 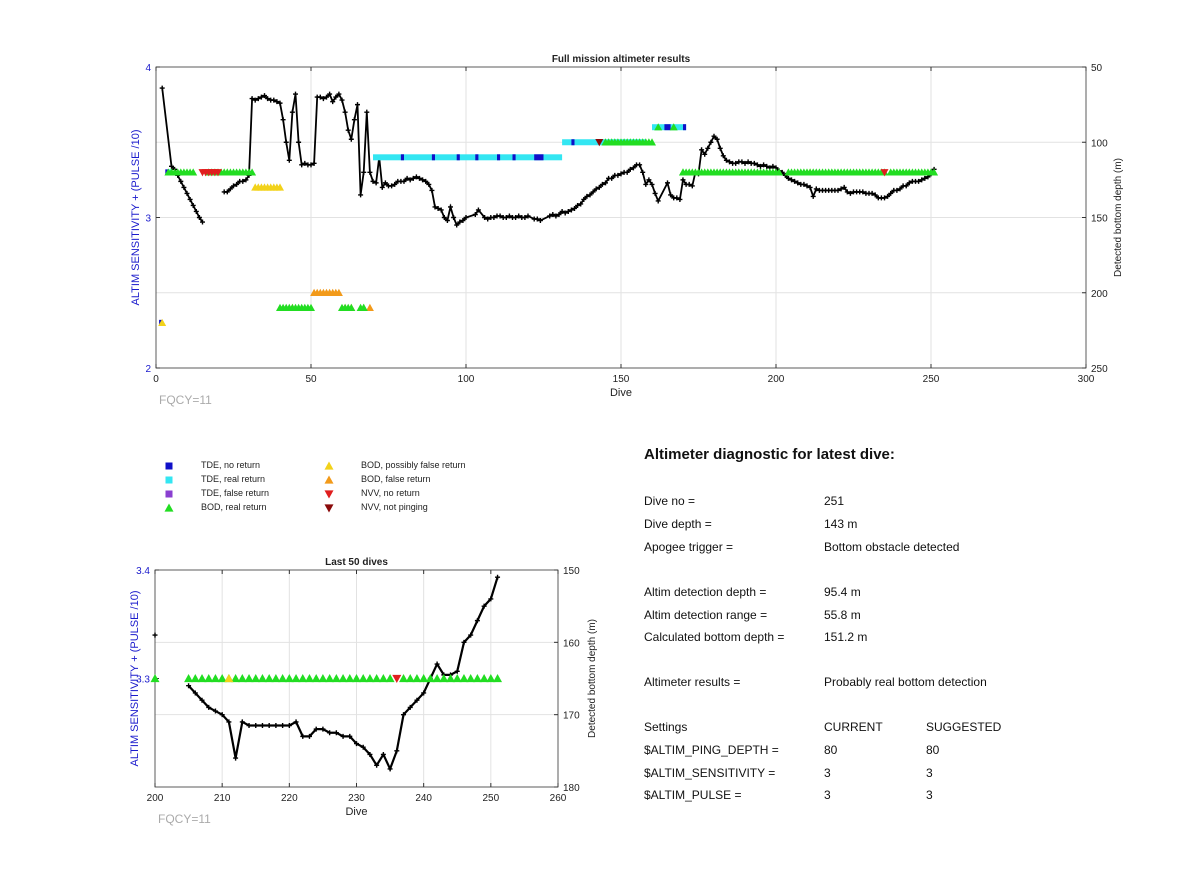 I want to click on main-ytick-label: 4, so click(x=148, y=68).